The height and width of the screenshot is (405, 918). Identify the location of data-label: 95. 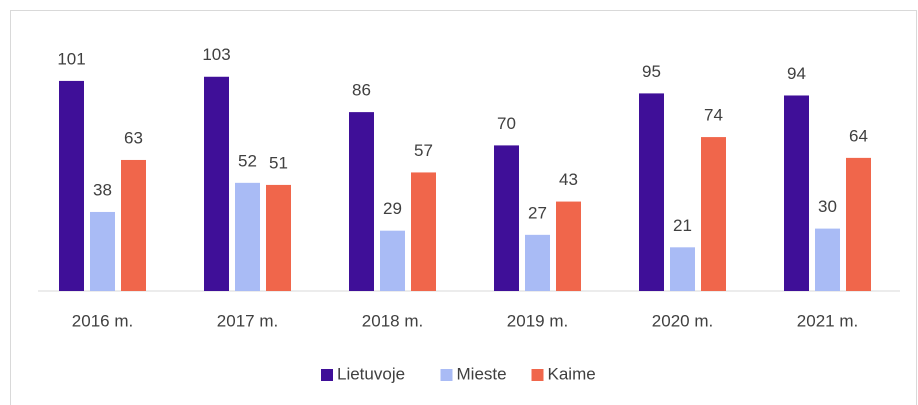
(651, 71).